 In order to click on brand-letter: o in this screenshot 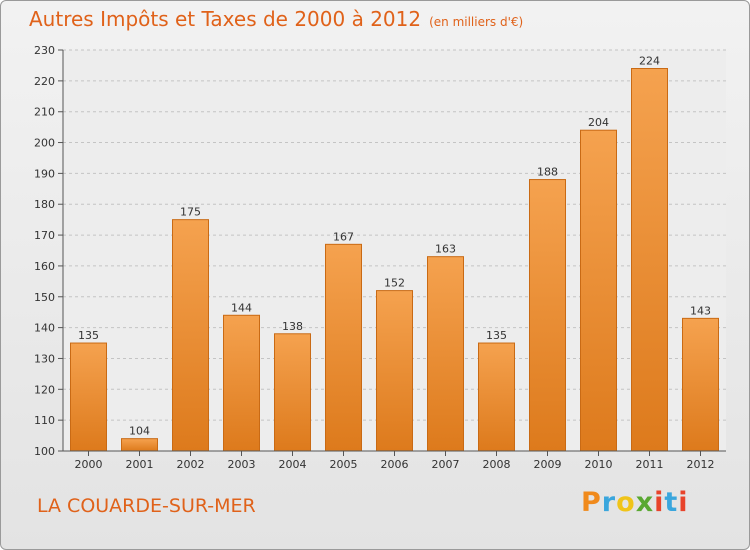, I will do `click(626, 502)`.